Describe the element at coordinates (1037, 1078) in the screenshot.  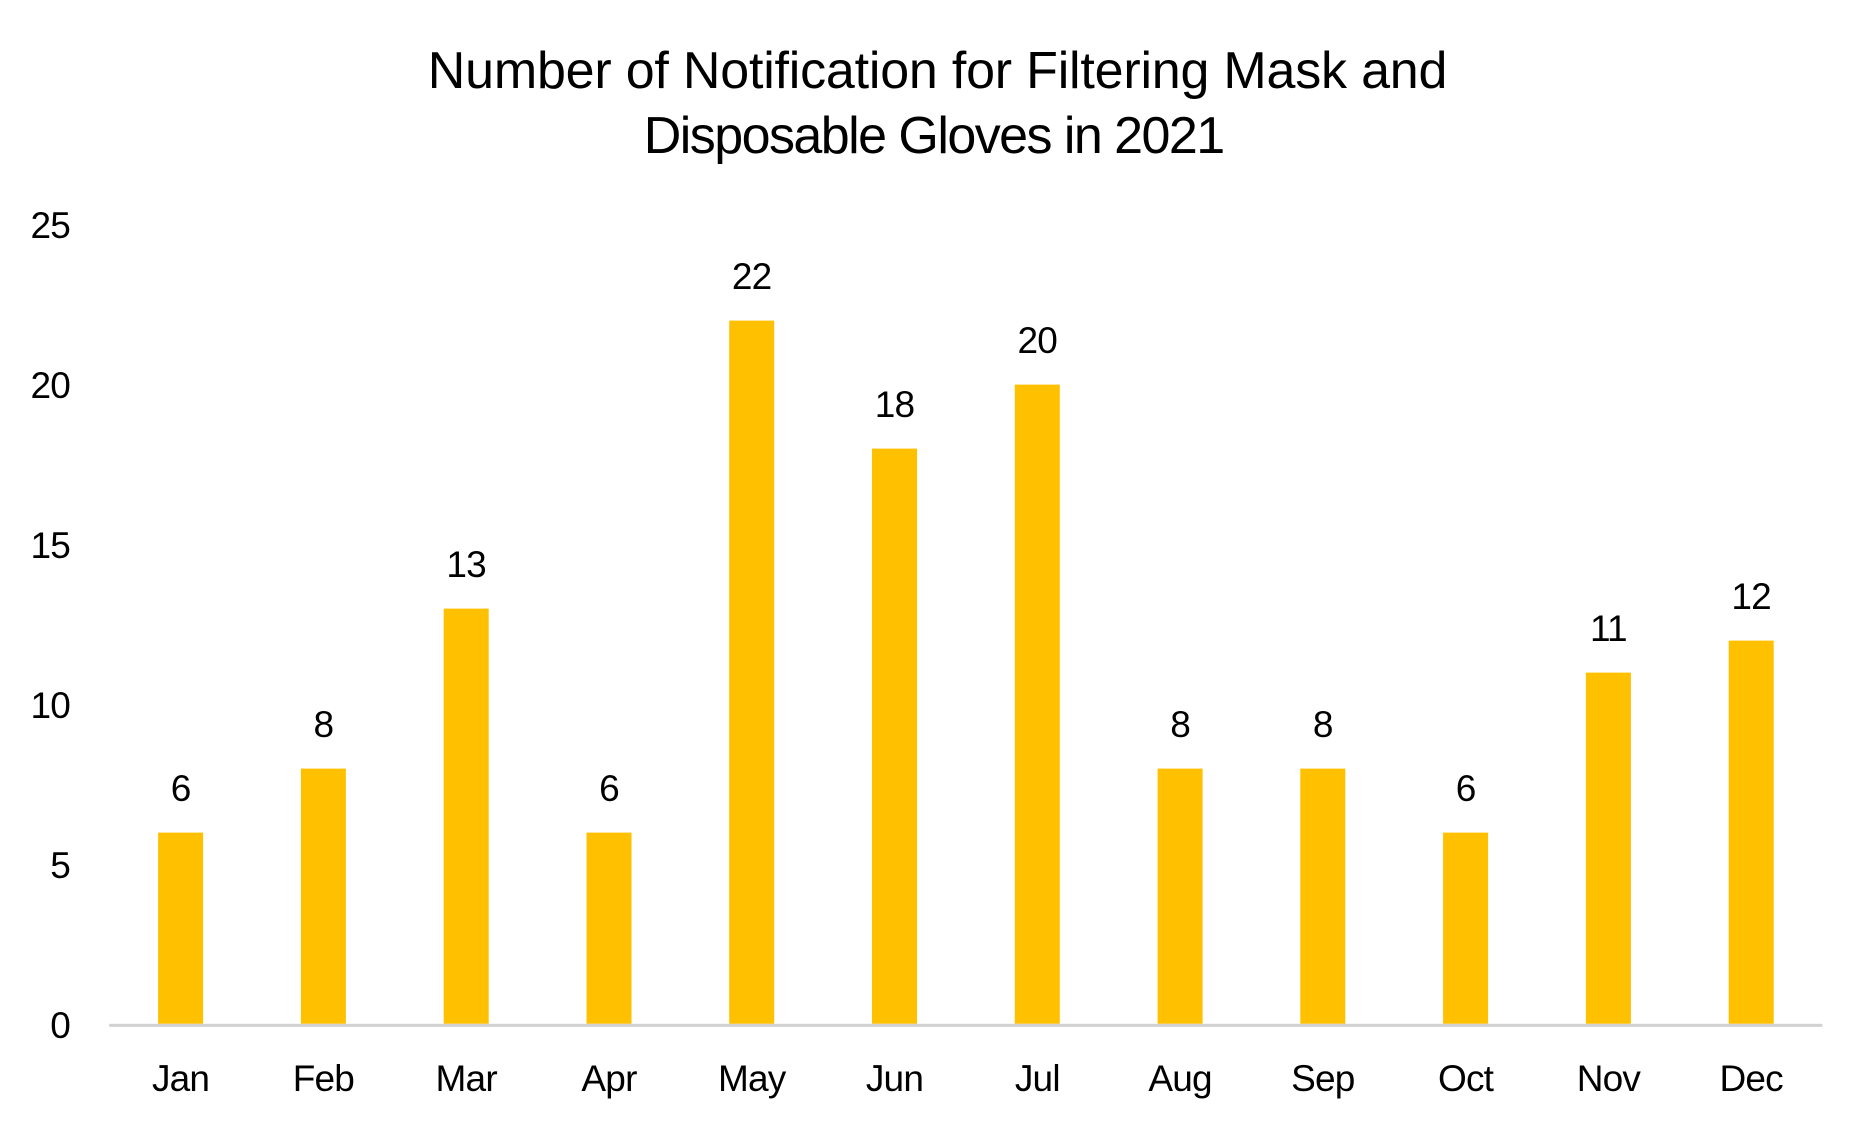
I see `svg-text: Jul` at that location.